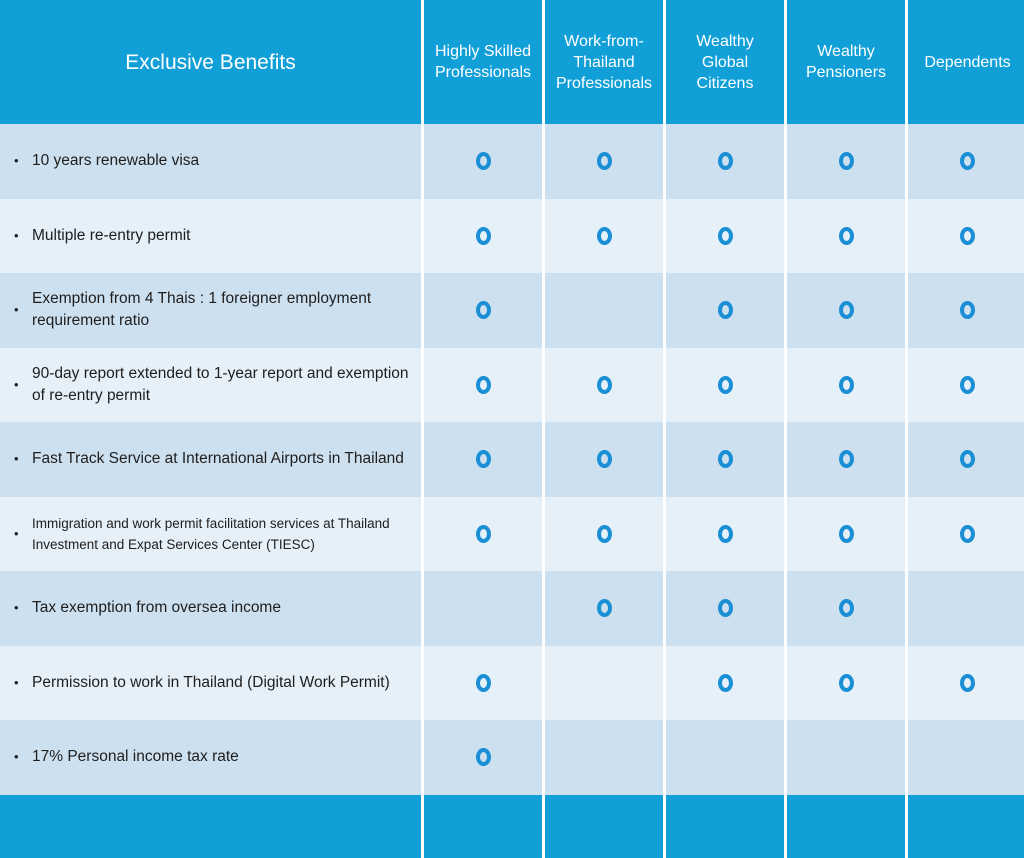  Describe the element at coordinates (210, 161) in the screenshot. I see `benefit-row-label: • 10 years renewable visa` at that location.